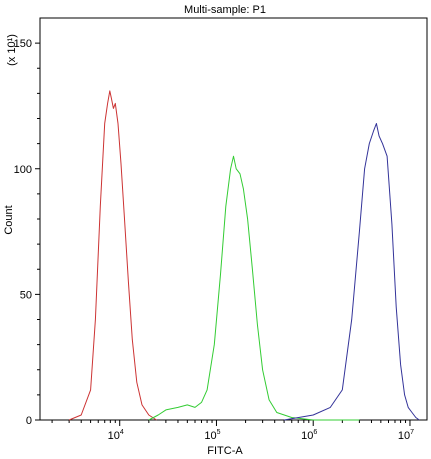  I want to click on y-axis-label: Count, so click(9, 219).